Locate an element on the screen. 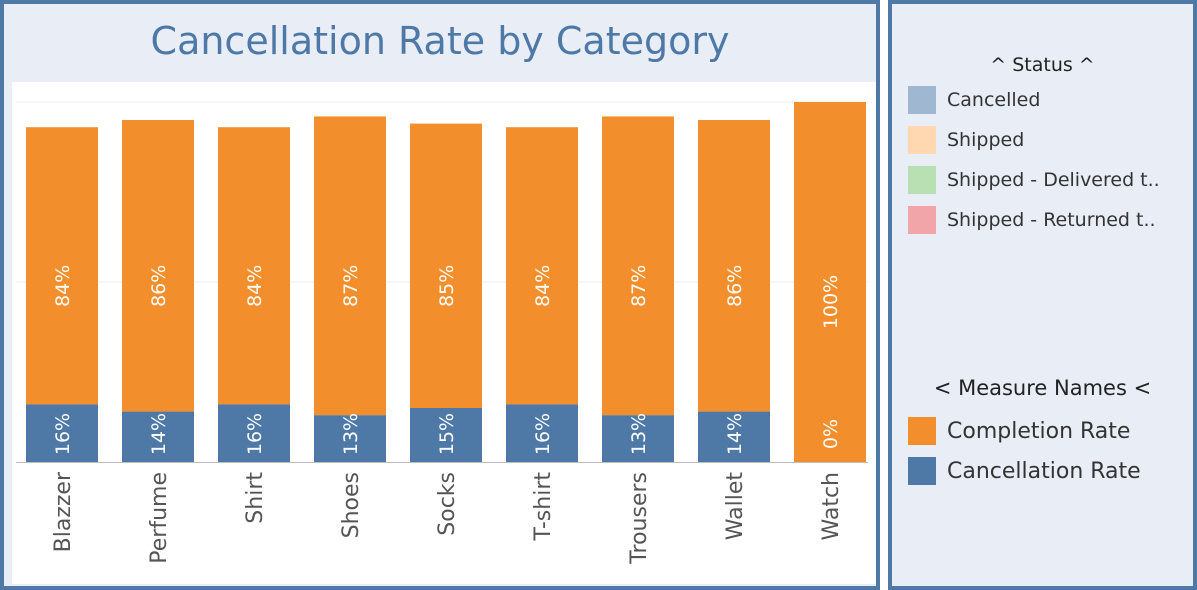 Image resolution: width=1197 pixels, height=590 pixels. legend-label: Shipped - Returned t.. is located at coordinates (1051, 220).